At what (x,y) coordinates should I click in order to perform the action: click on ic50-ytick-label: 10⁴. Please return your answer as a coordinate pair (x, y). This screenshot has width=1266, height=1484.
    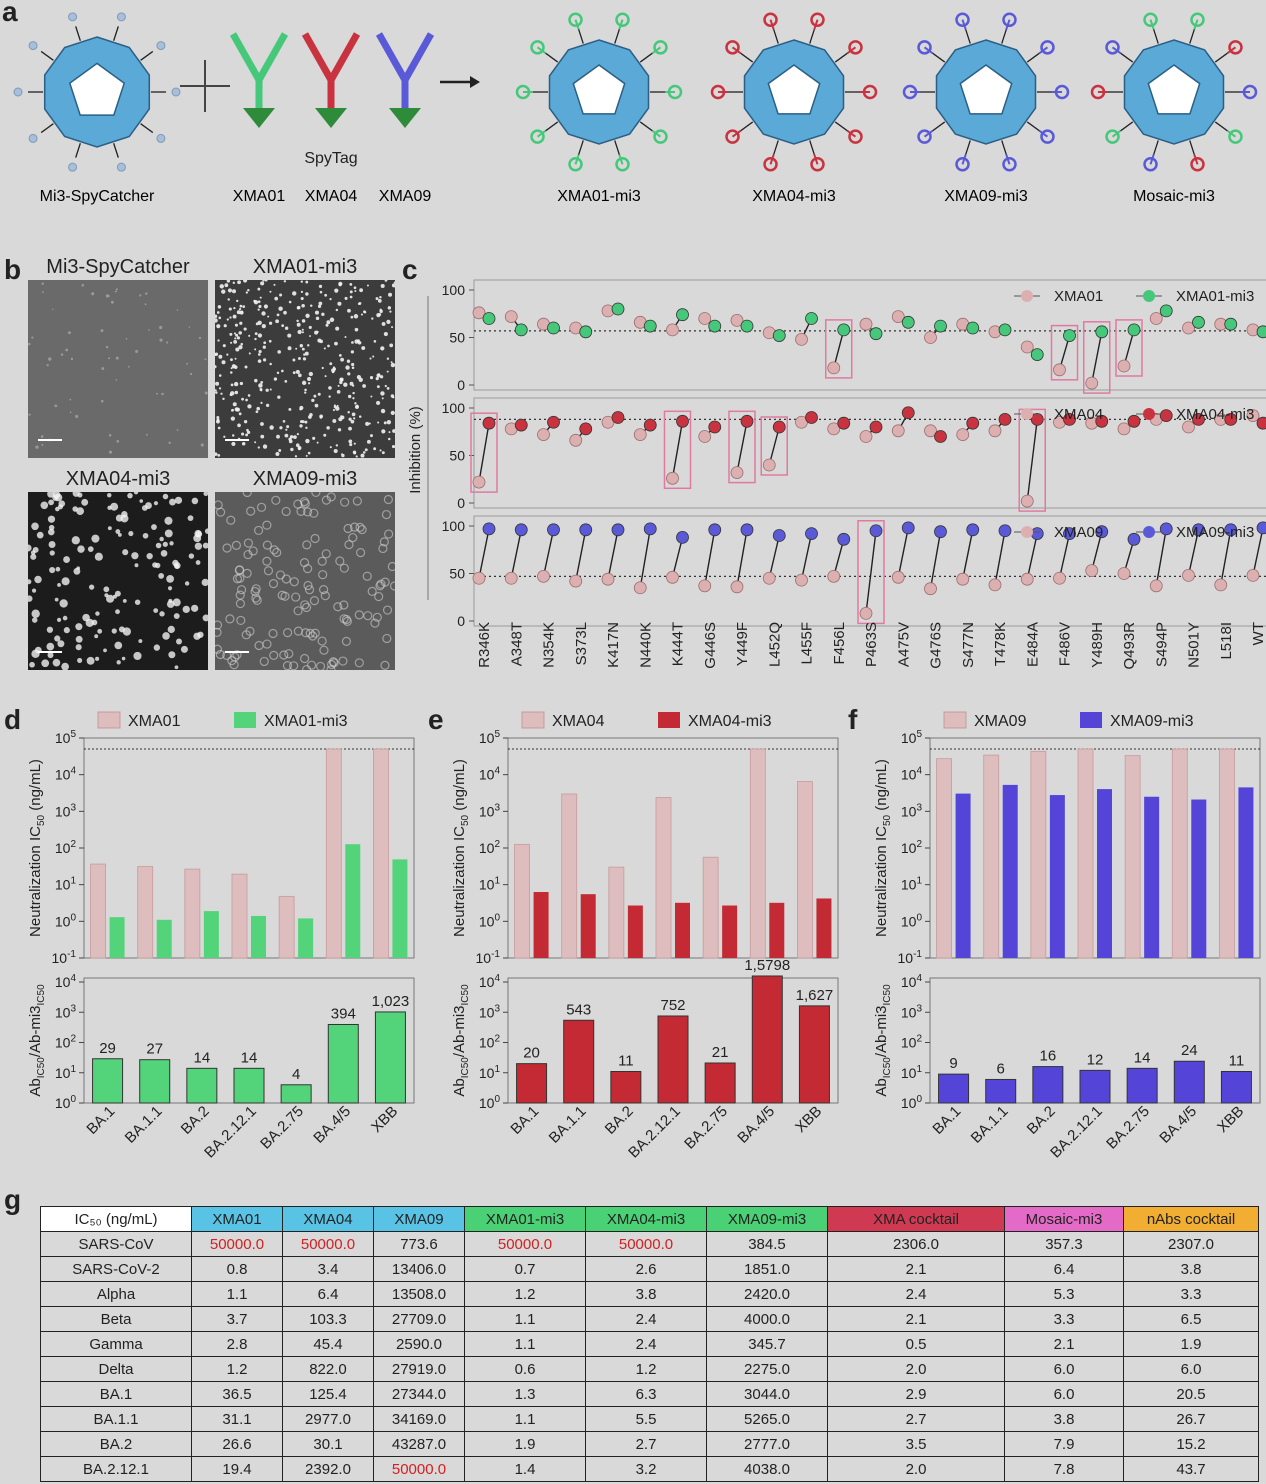
    Looking at the image, I should click on (490, 774).